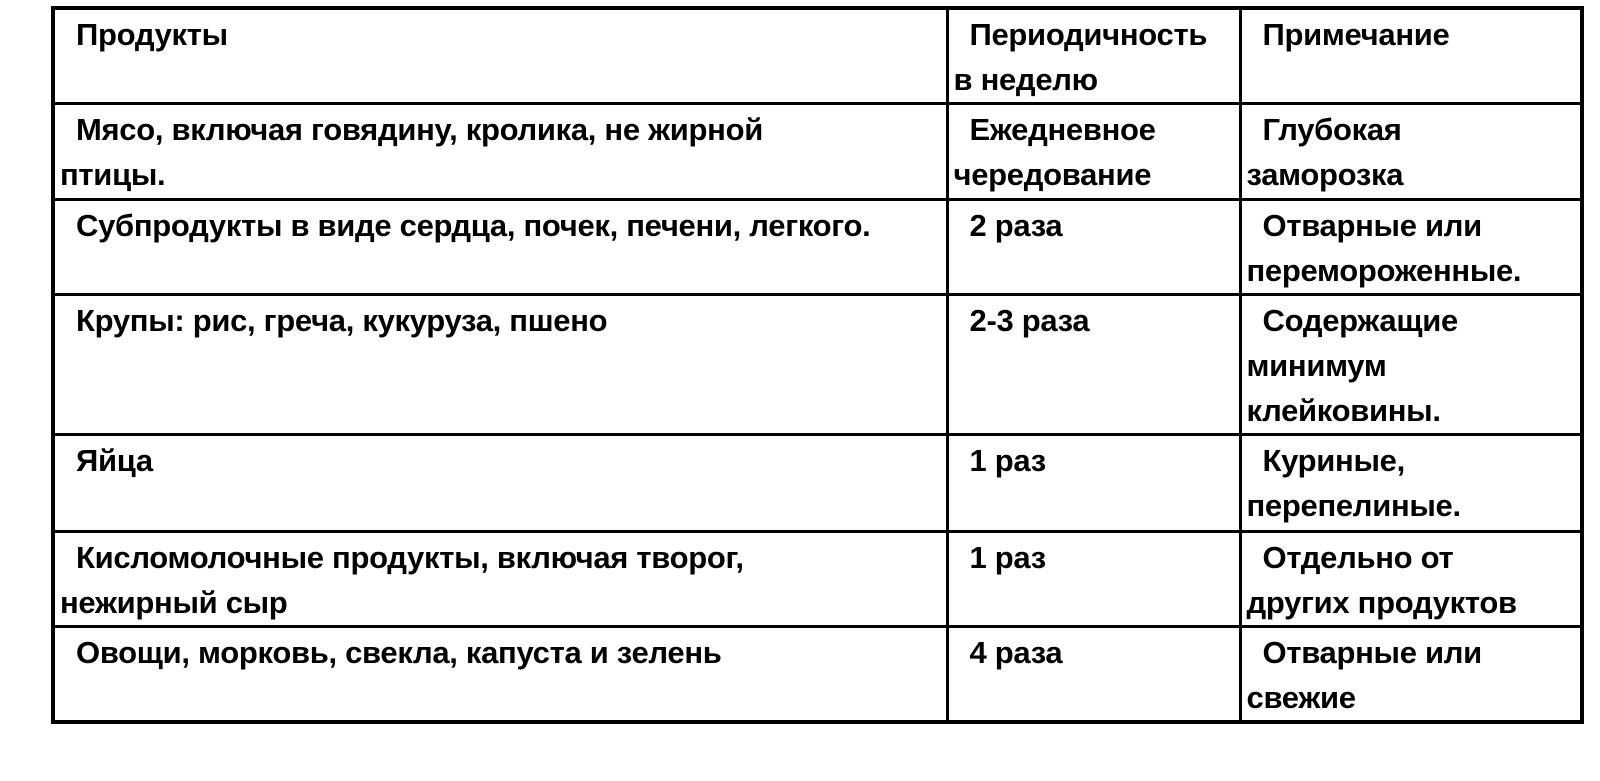  Describe the element at coordinates (1093, 151) in the screenshot. I see `cell-frequency: Ежедневное чередование` at that location.